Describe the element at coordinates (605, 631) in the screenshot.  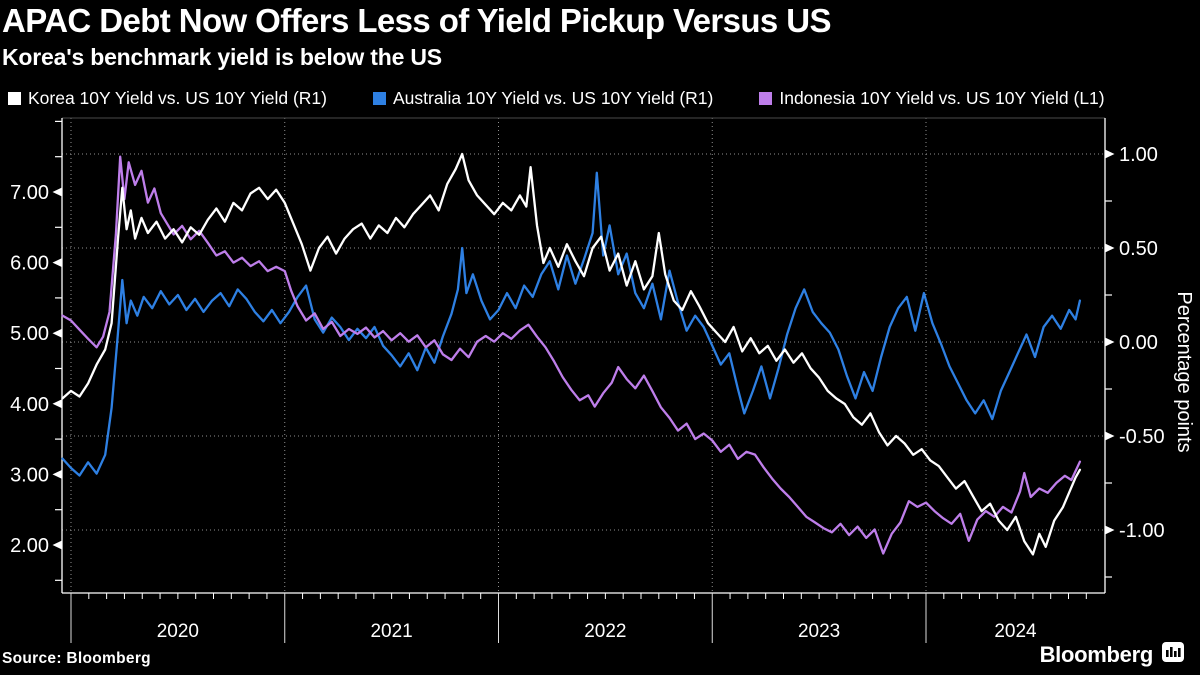
I see `x-axis-year-label: 2022` at that location.